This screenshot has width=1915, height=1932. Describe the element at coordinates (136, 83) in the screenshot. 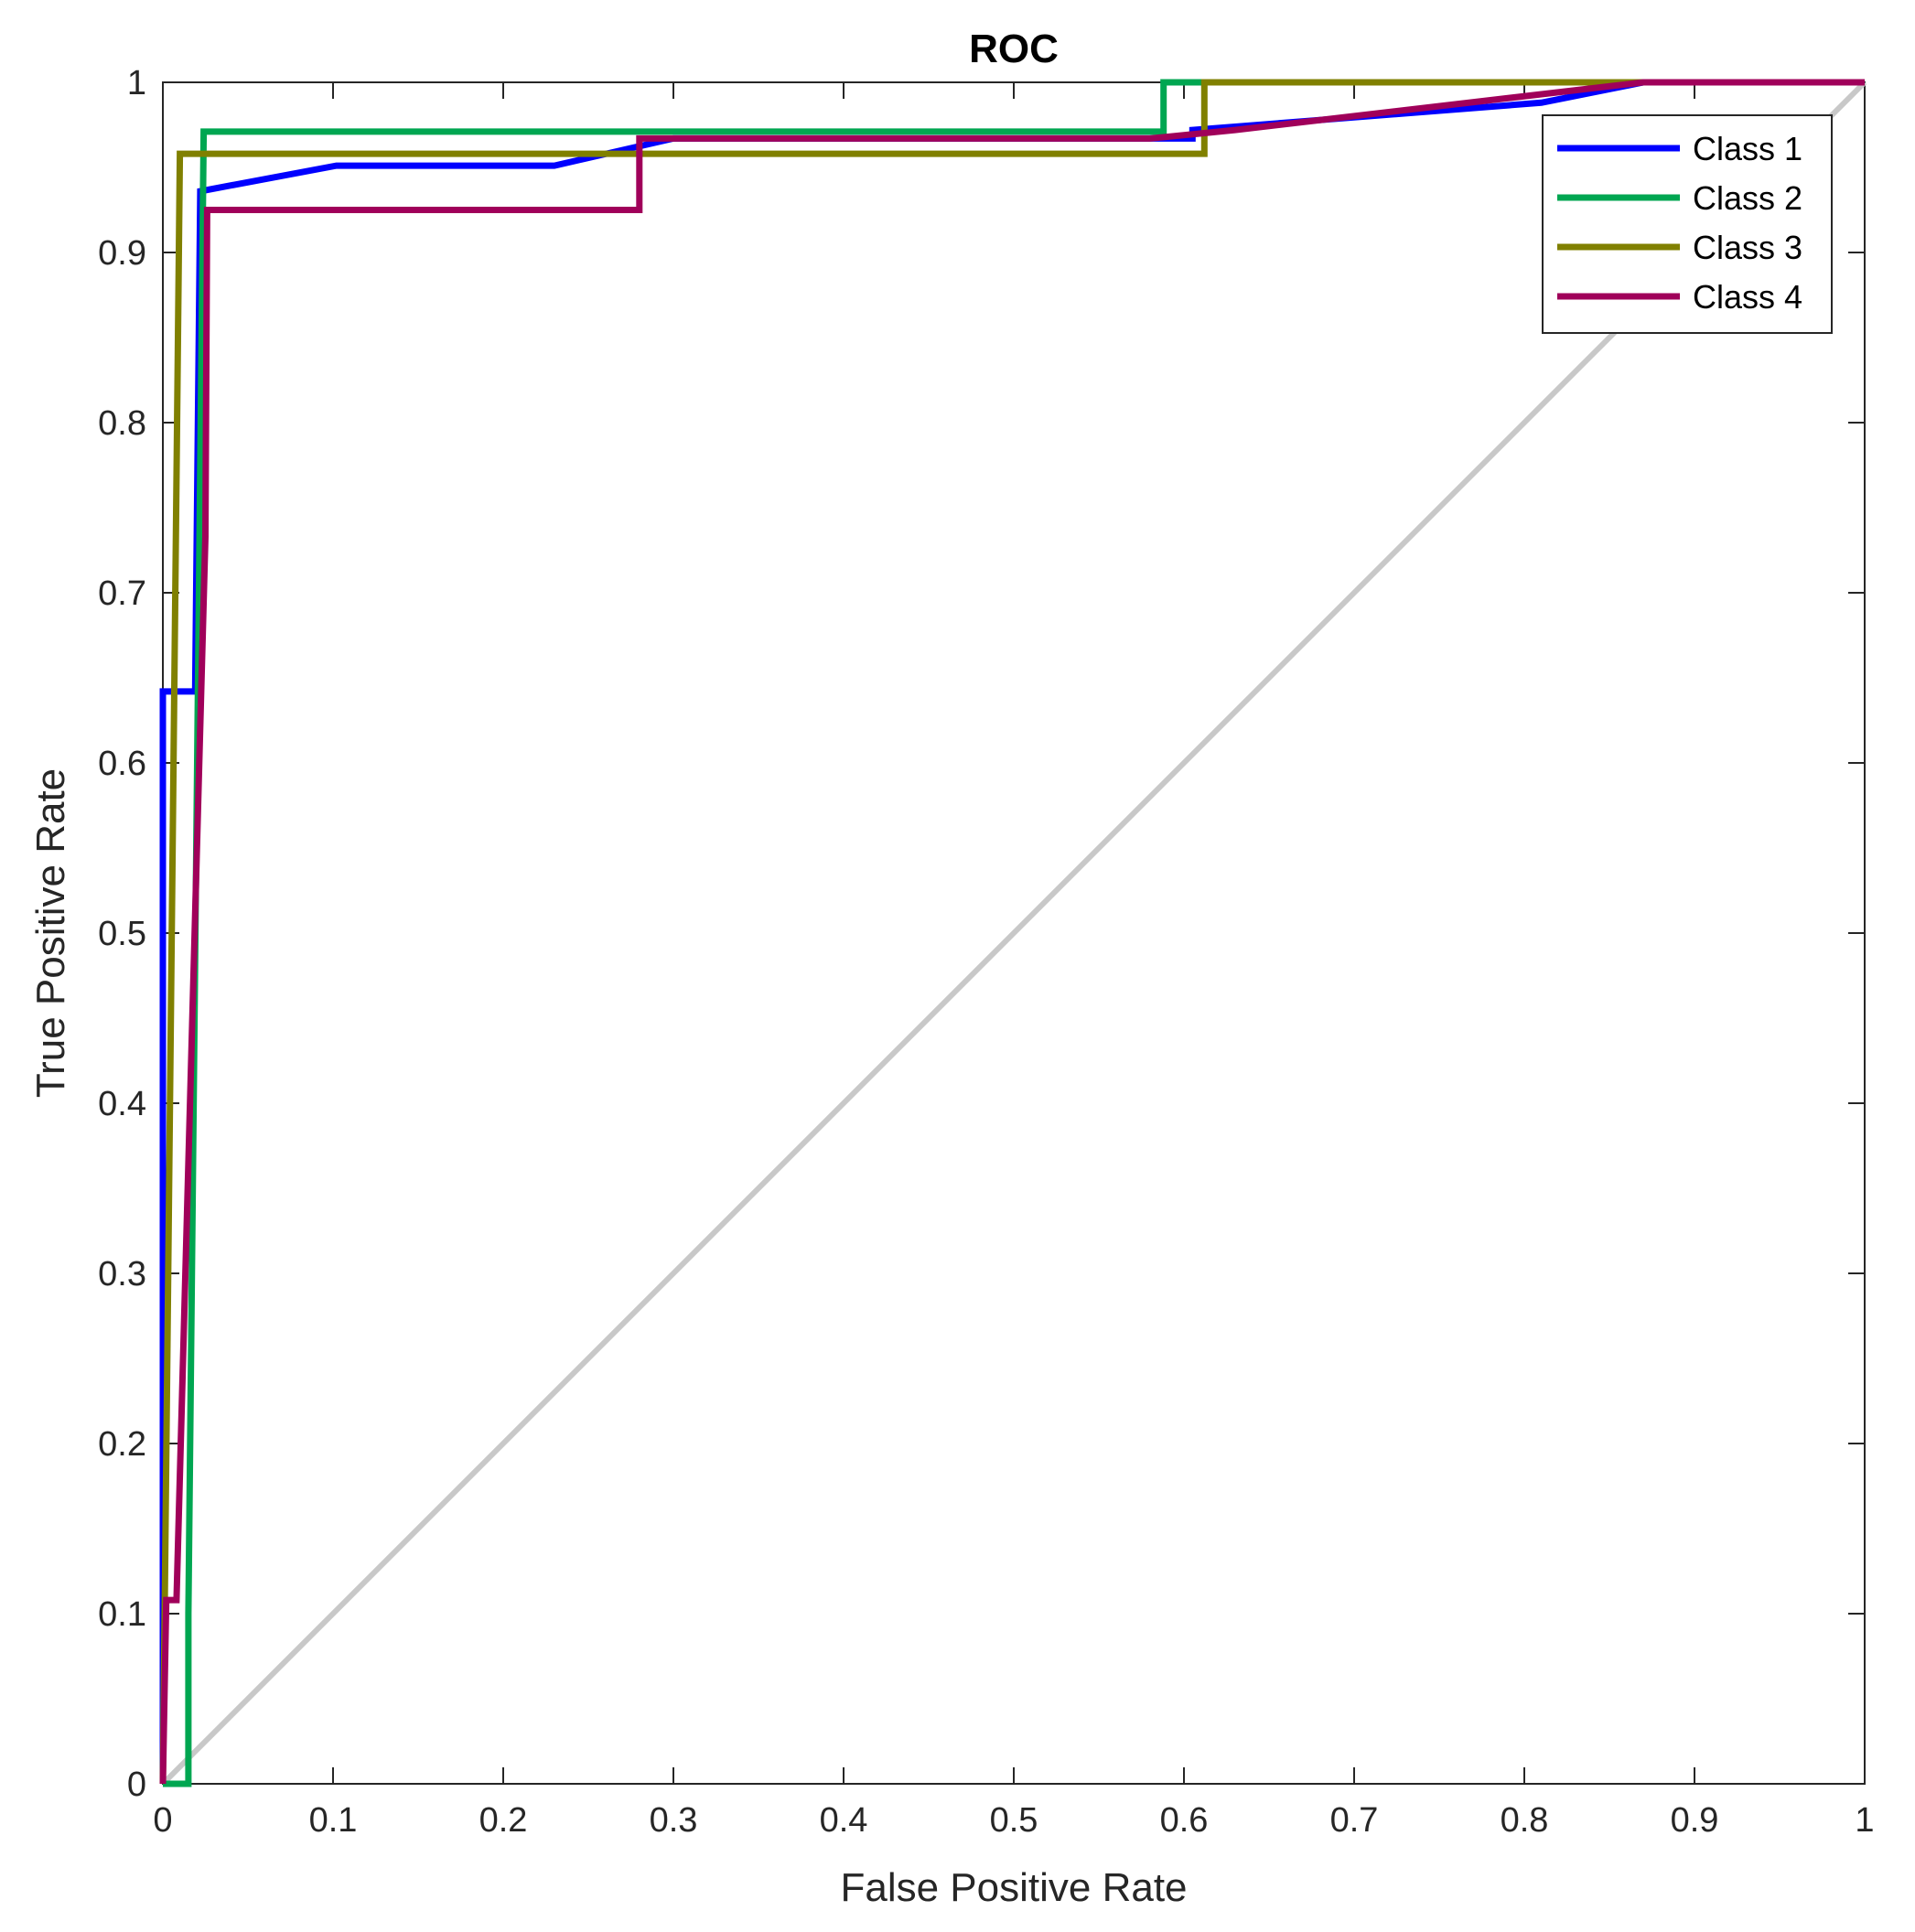

I see `y-tick-label: 1` at that location.